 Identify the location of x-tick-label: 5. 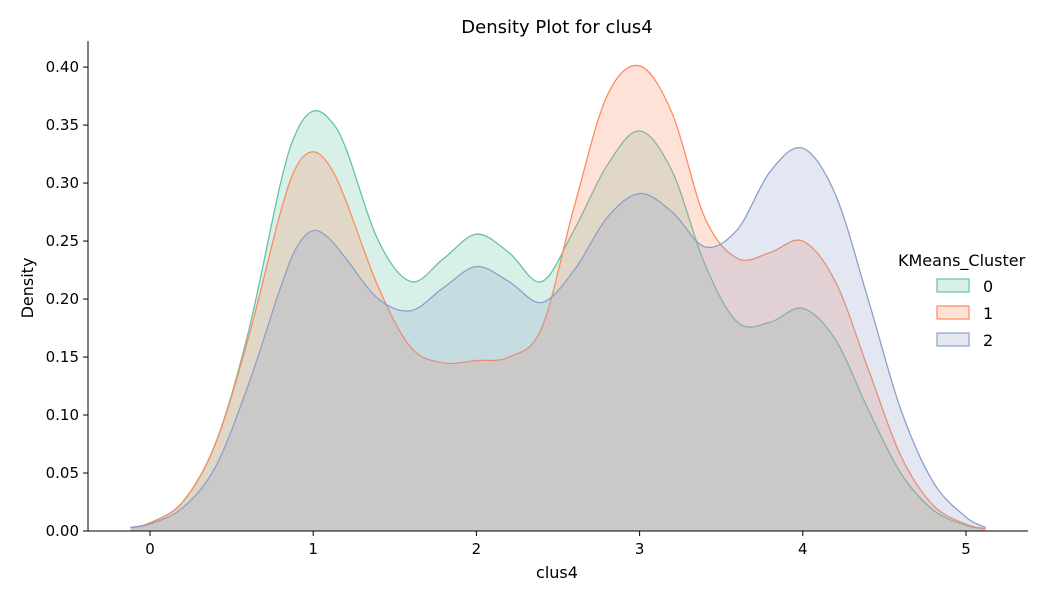
(966, 549).